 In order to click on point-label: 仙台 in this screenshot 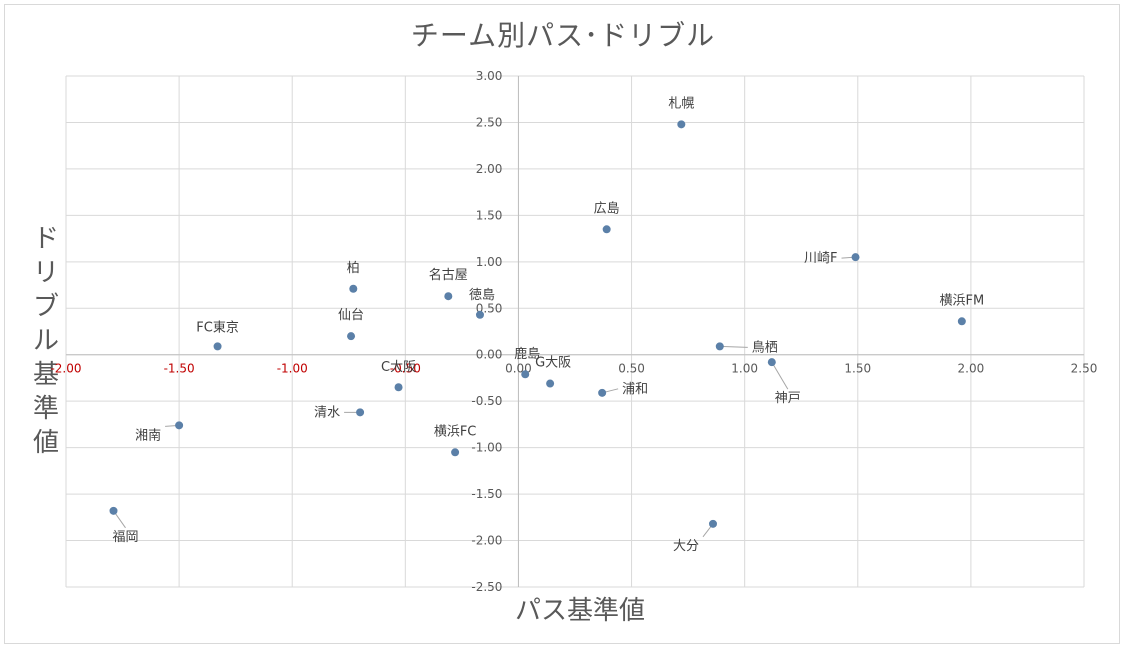, I will do `click(351, 315)`.